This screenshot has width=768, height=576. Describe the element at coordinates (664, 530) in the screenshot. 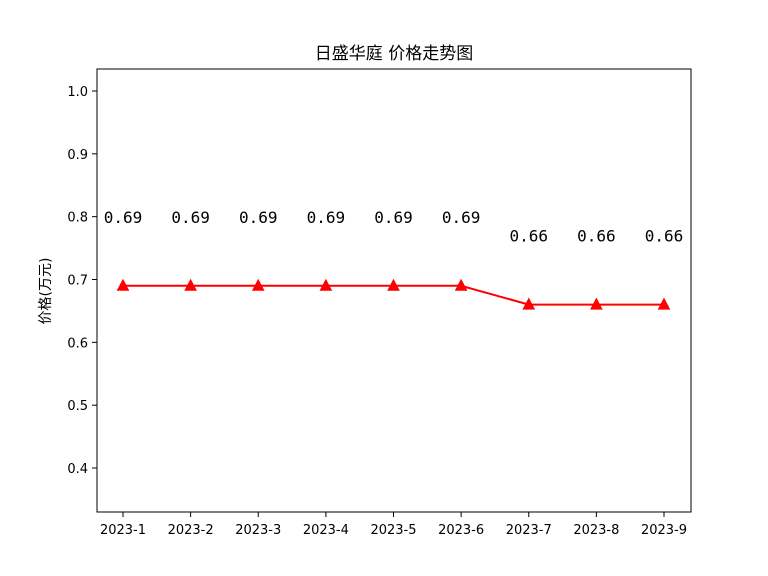

I see `x-tick-label: 2023-9` at that location.